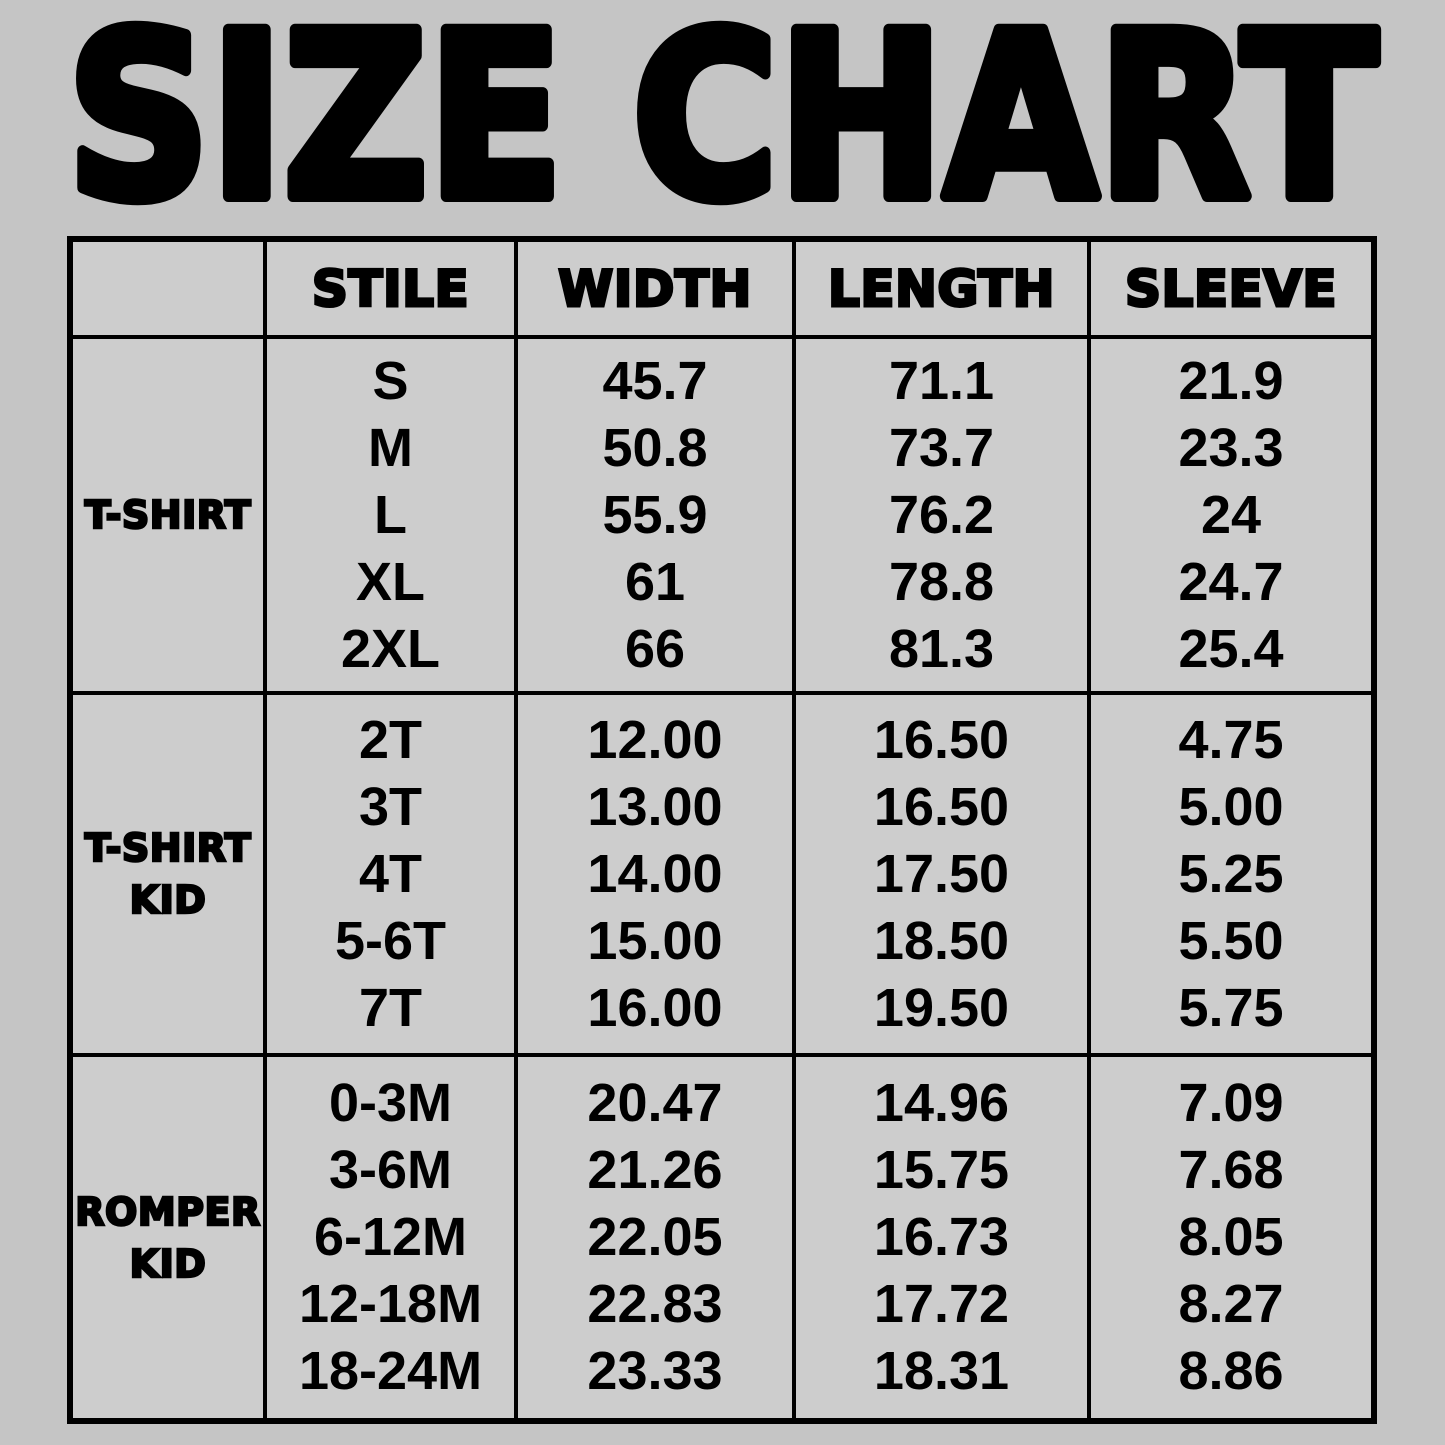  Describe the element at coordinates (1231, 514) in the screenshot. I see `sleeve-value: 24` at that location.